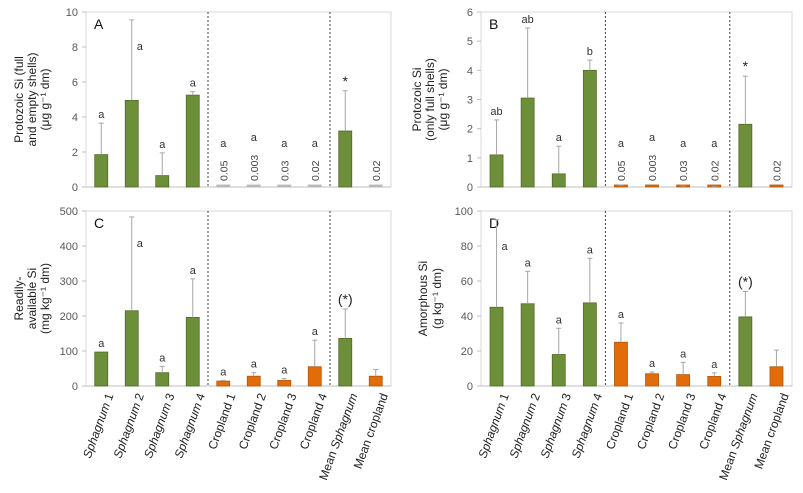  Describe the element at coordinates (69, 317) in the screenshot. I see `y-tick-label: 200` at that location.